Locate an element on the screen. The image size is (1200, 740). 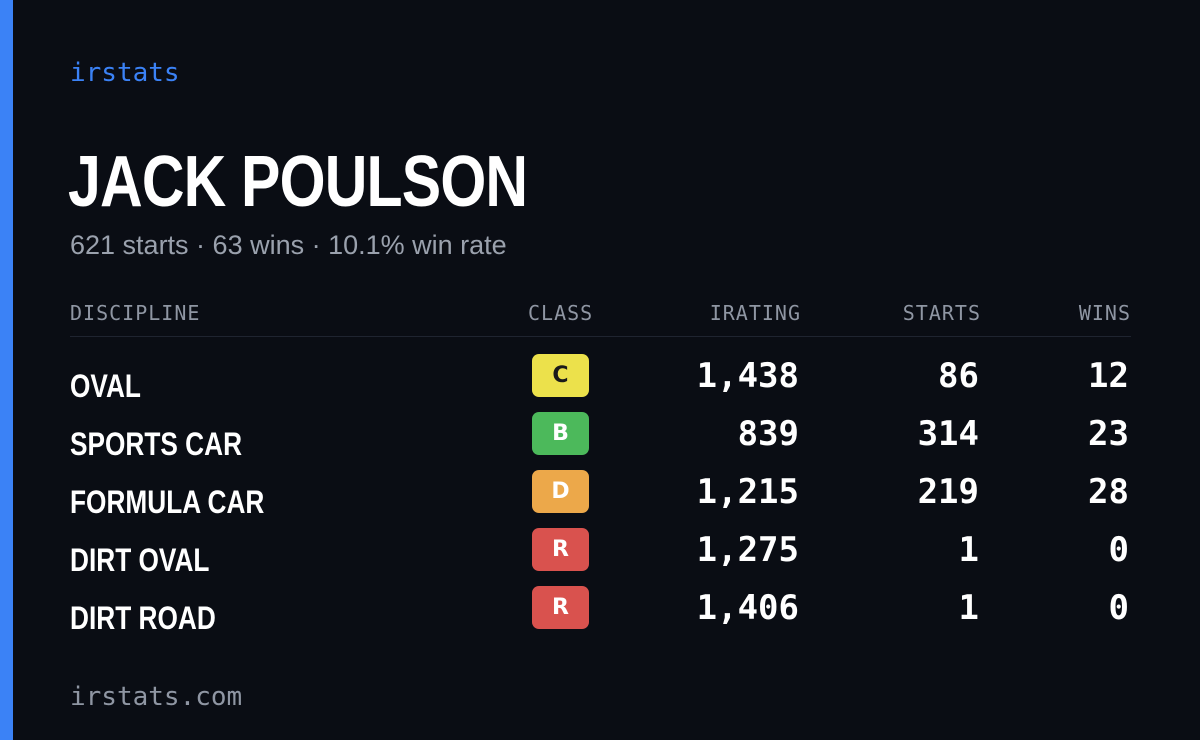
header-discipline: DISCIPLINE is located at coordinates (135, 313).